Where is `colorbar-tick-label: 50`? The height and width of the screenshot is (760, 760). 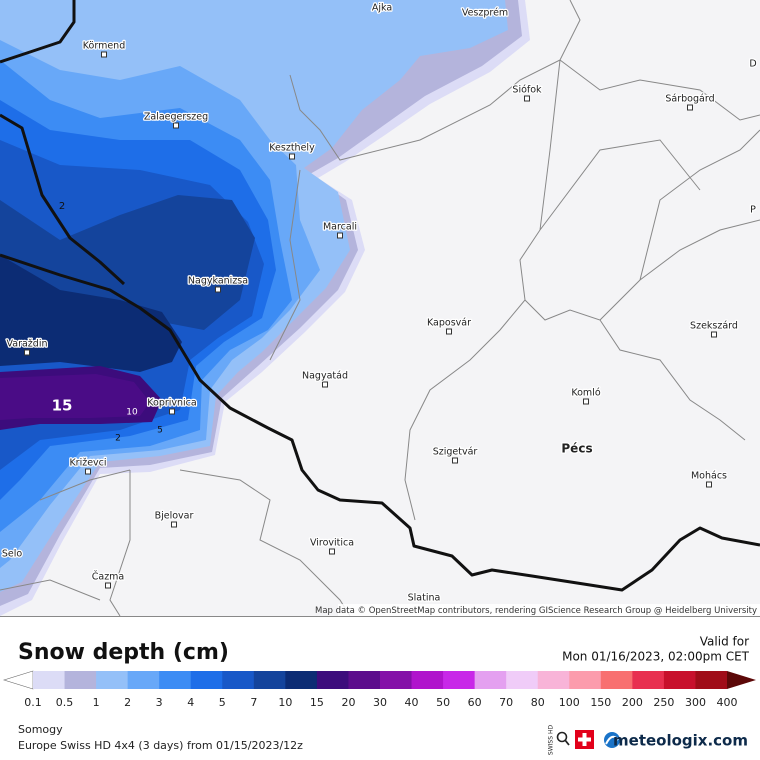 colorbar-tick-label: 50 is located at coordinates (443, 702).